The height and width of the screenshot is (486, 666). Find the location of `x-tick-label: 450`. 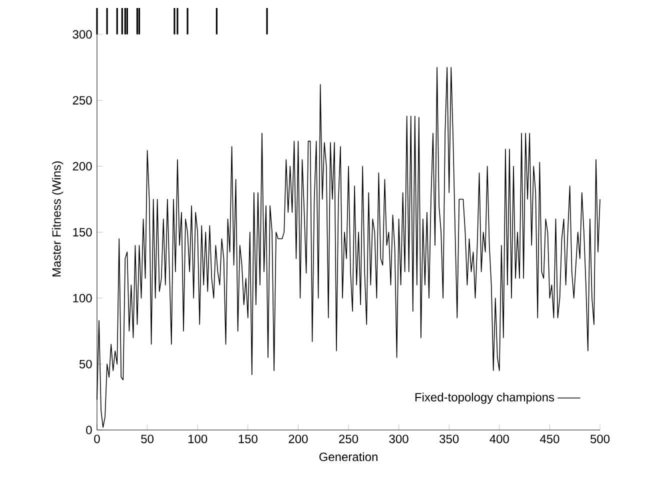

x-tick-label: 450 is located at coordinates (550, 439).